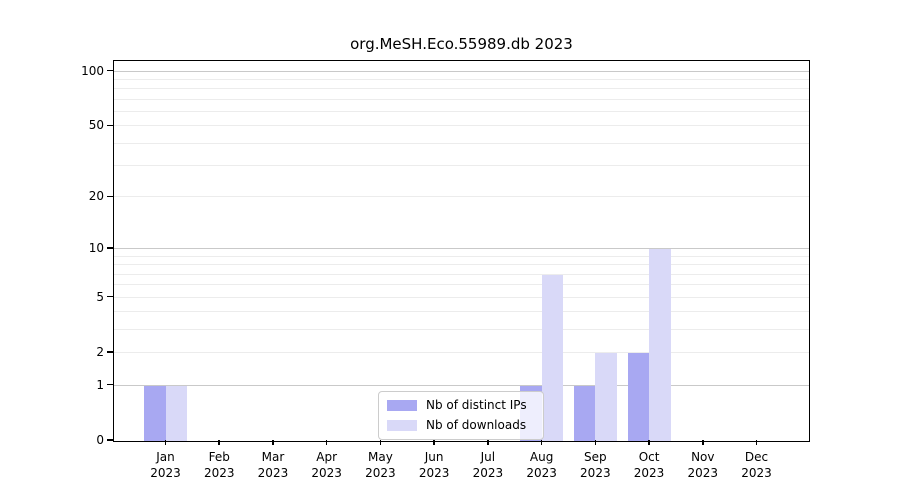  Describe the element at coordinates (219, 457) in the screenshot. I see `x-tick-month: Feb` at that location.